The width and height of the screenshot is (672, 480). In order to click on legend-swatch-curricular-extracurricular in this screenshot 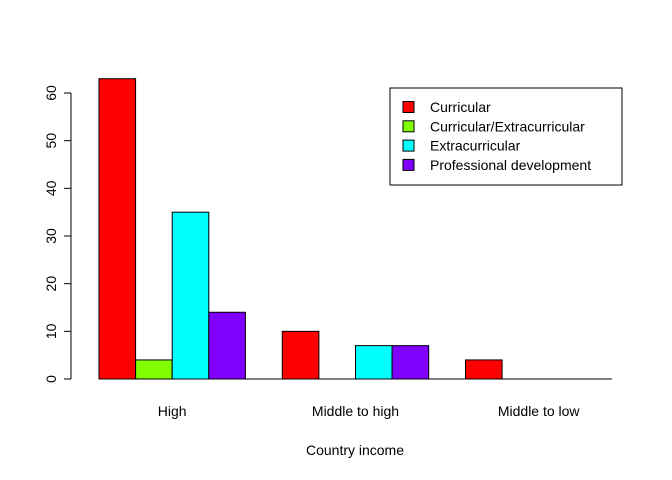, I will do `click(408, 126)`.